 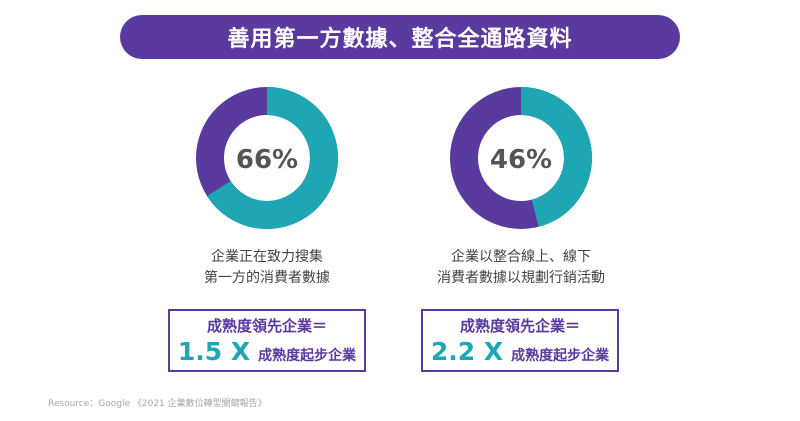 I want to click on donut-percent-label: 66%, so click(x=267, y=160).